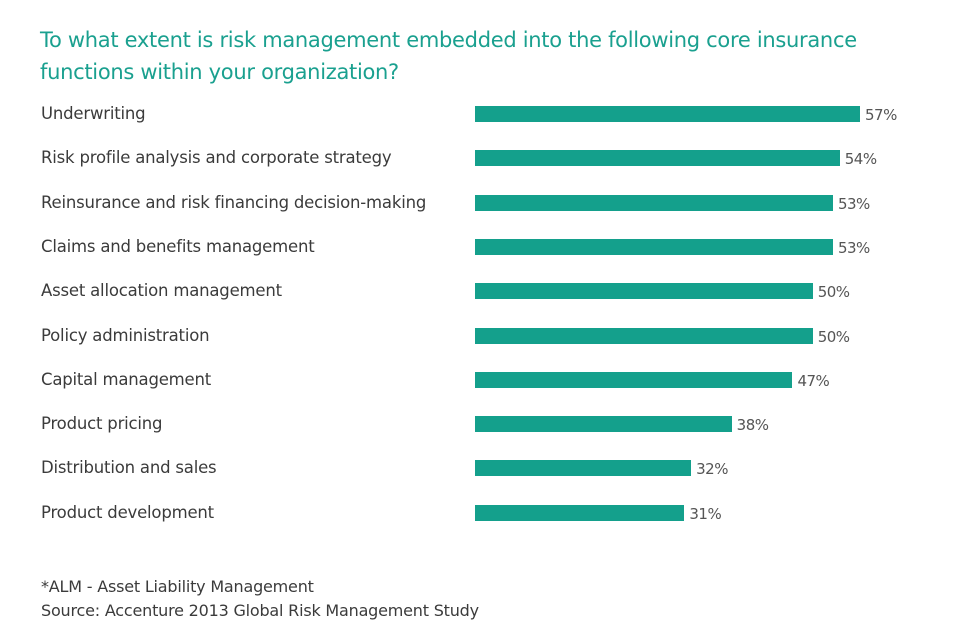 Image resolution: width=977 pixels, height=638 pixels. I want to click on category-label: Distribution and sales, so click(129, 468).